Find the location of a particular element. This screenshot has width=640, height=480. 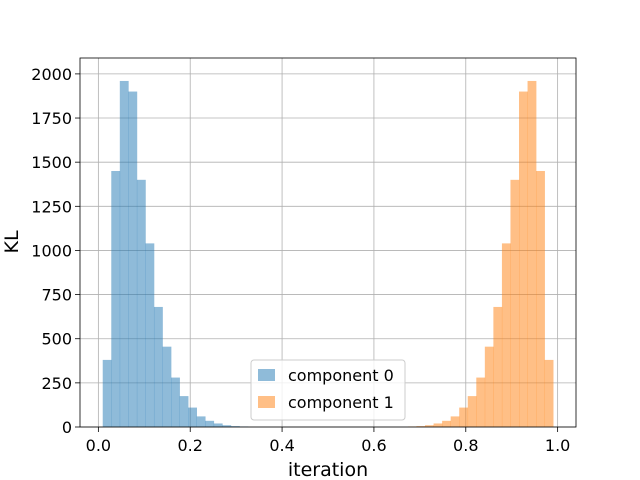

x-tick-label: 0.8 is located at coordinates (465, 445).